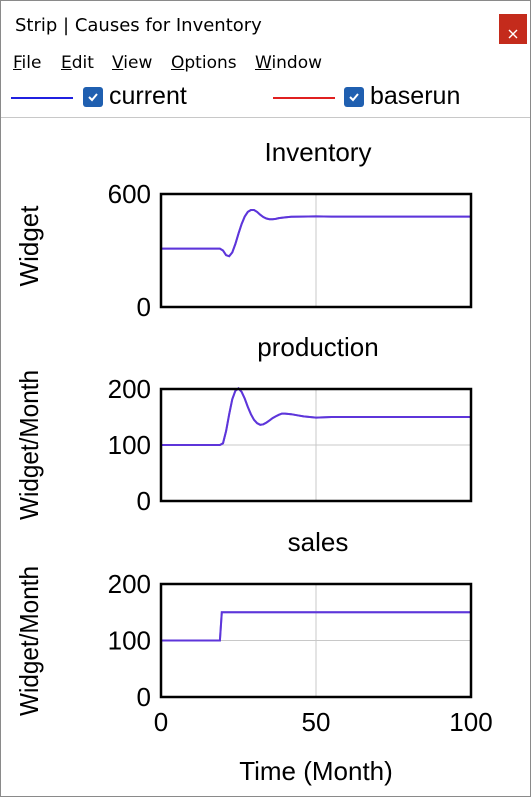  What do you see at coordinates (148, 96) in the screenshot?
I see `legend-label-current: current` at bounding box center [148, 96].